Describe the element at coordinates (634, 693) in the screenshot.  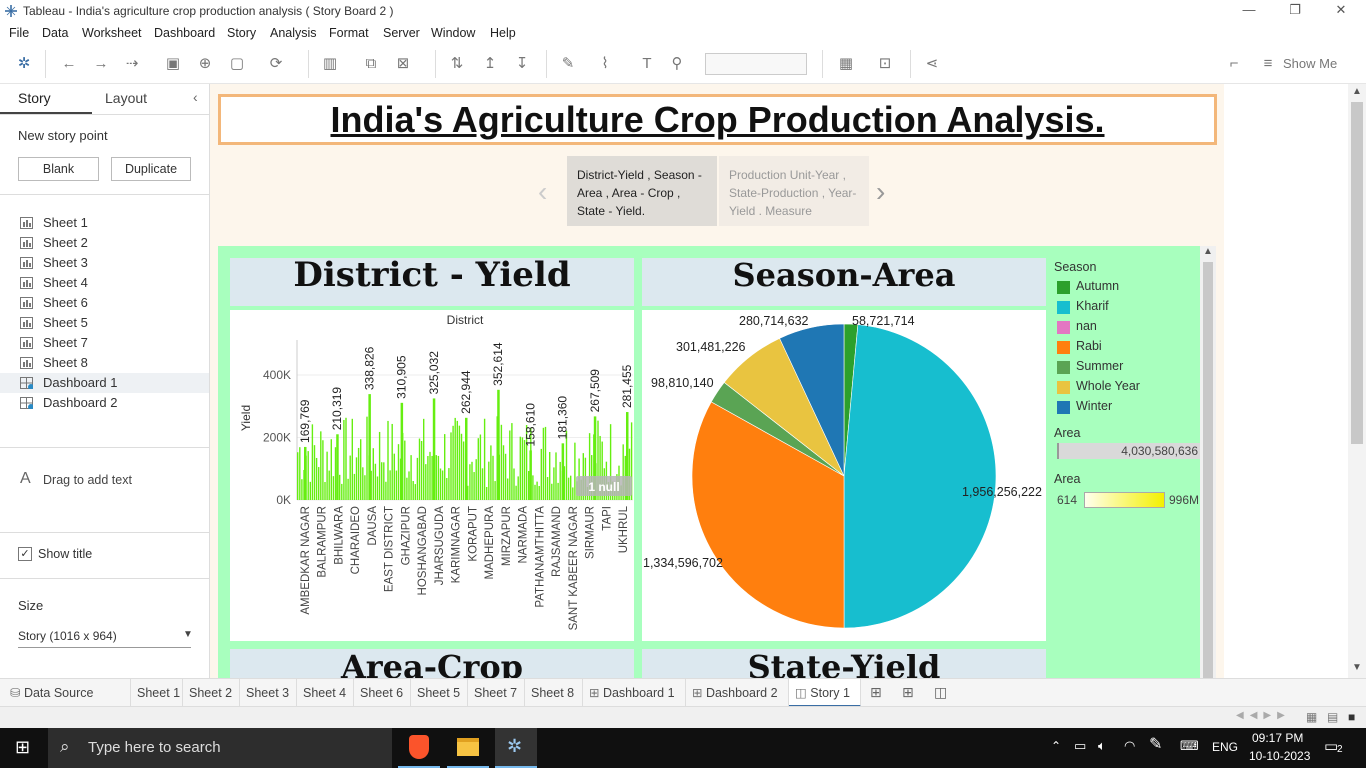
I see `tab-dashboard-1: ⊞ Dashboard 1` at that location.